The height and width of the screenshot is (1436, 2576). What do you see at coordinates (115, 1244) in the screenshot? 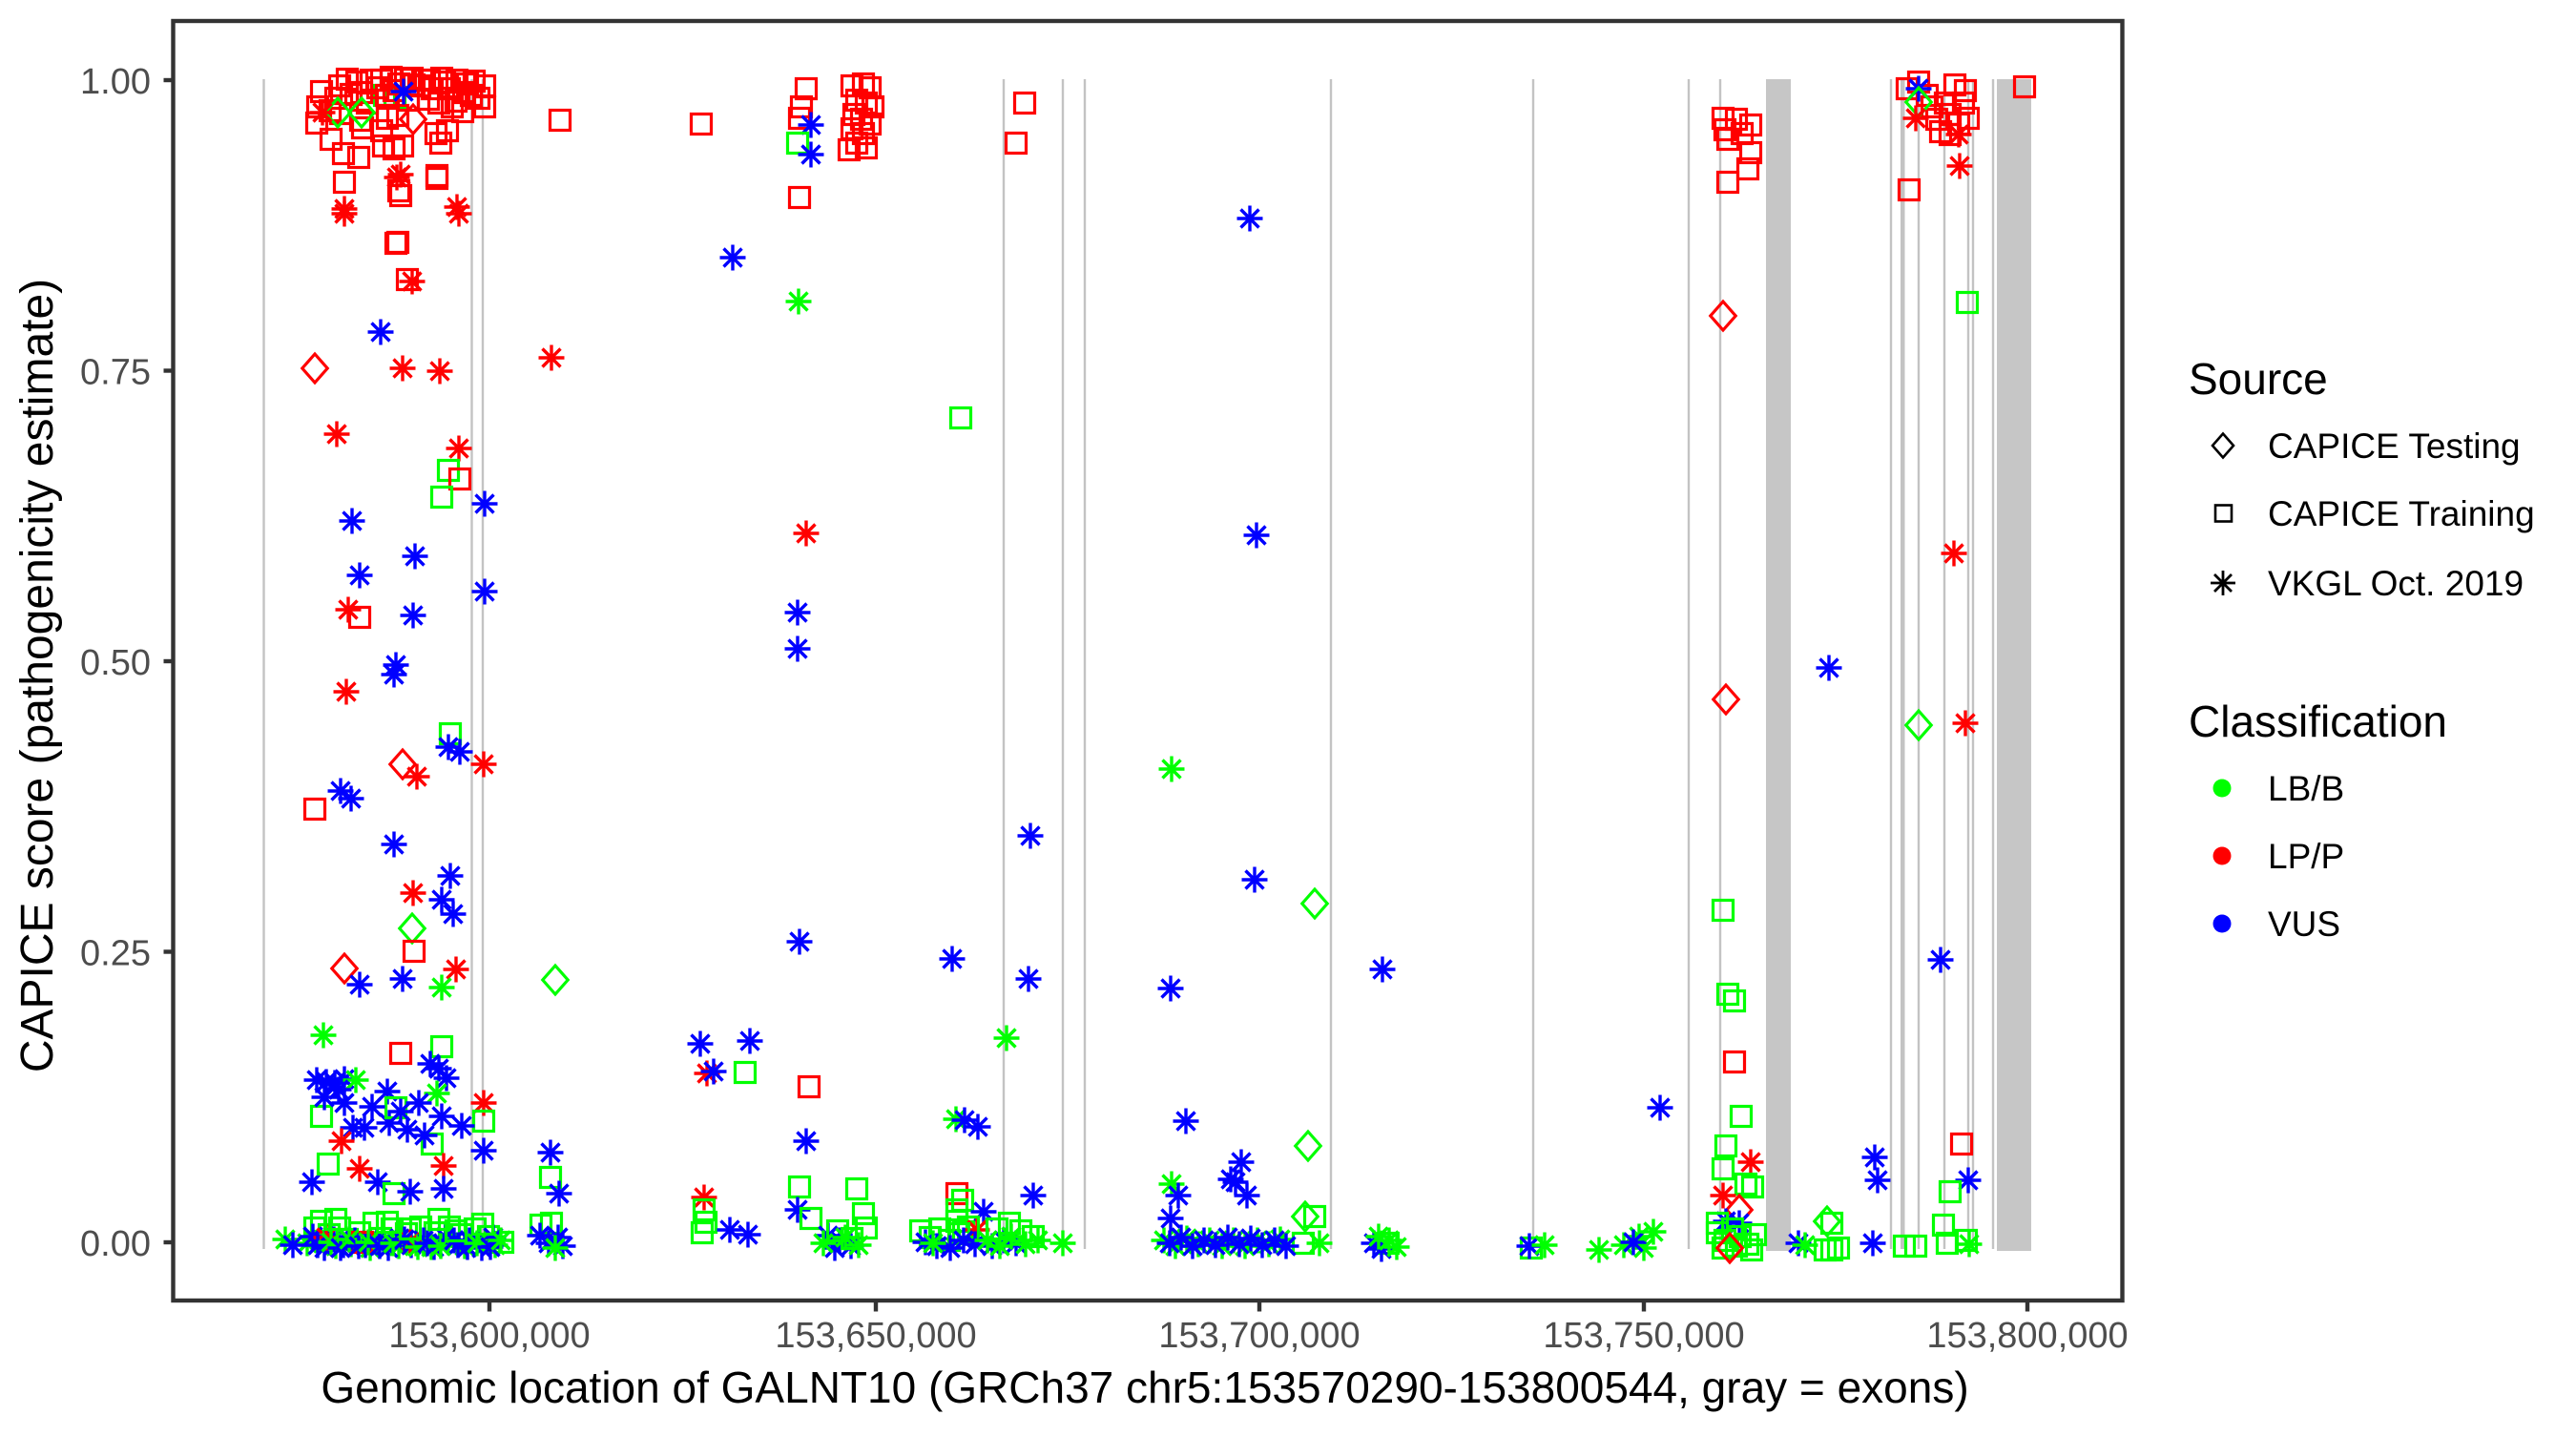
I see `svg-text: 0.00` at bounding box center [115, 1244].